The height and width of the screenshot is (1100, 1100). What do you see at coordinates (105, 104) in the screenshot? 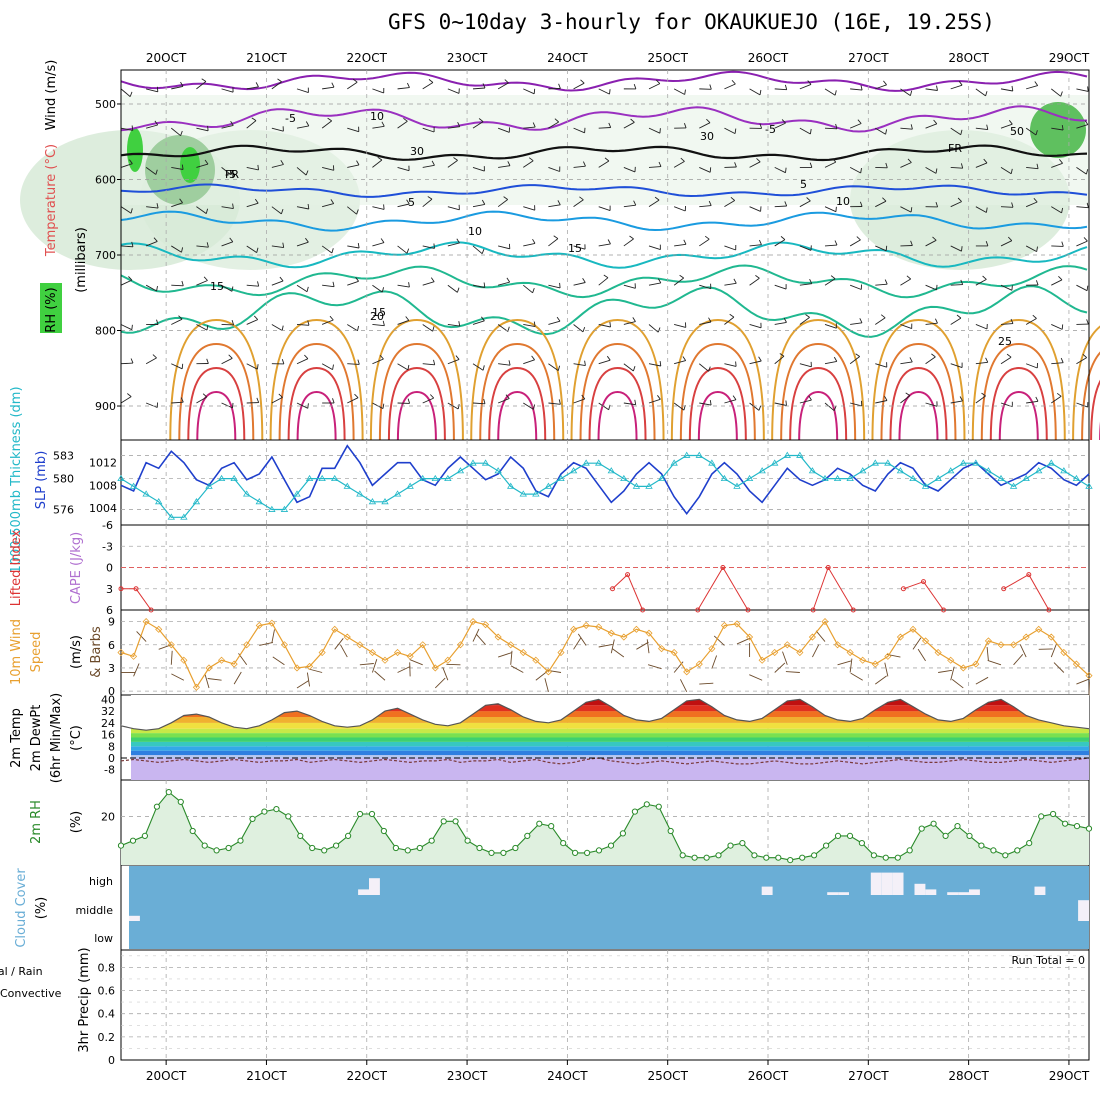
I see `pressure-tick-label: 500` at bounding box center [105, 104].